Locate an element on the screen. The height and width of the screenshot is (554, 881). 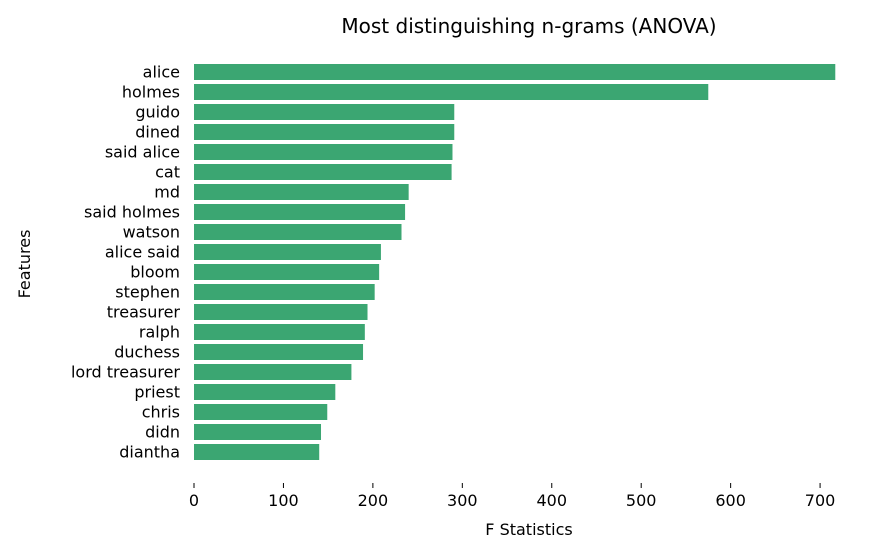
bar-duchess is located at coordinates (279, 352).